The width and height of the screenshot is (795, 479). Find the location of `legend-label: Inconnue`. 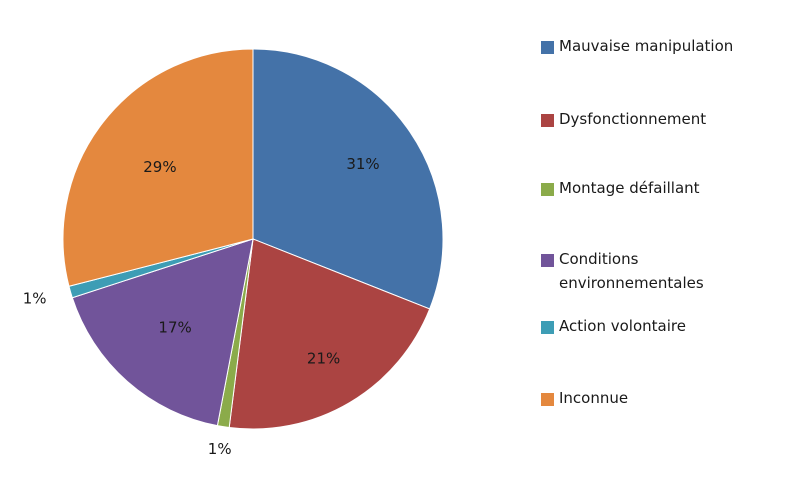

legend-label: Inconnue is located at coordinates (594, 398).